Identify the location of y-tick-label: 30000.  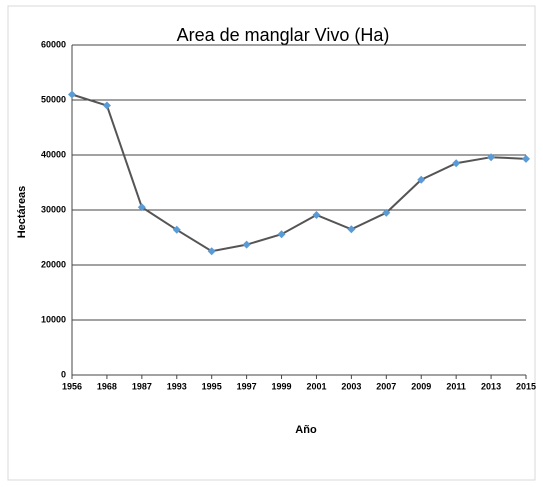
(53, 209).